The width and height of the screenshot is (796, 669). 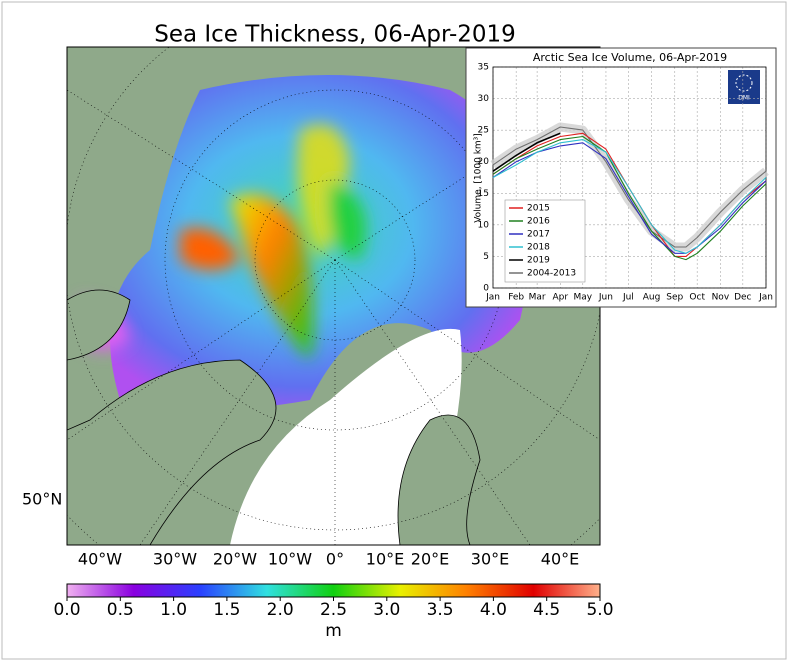 I want to click on y-tick-label: 10, so click(x=484, y=225).